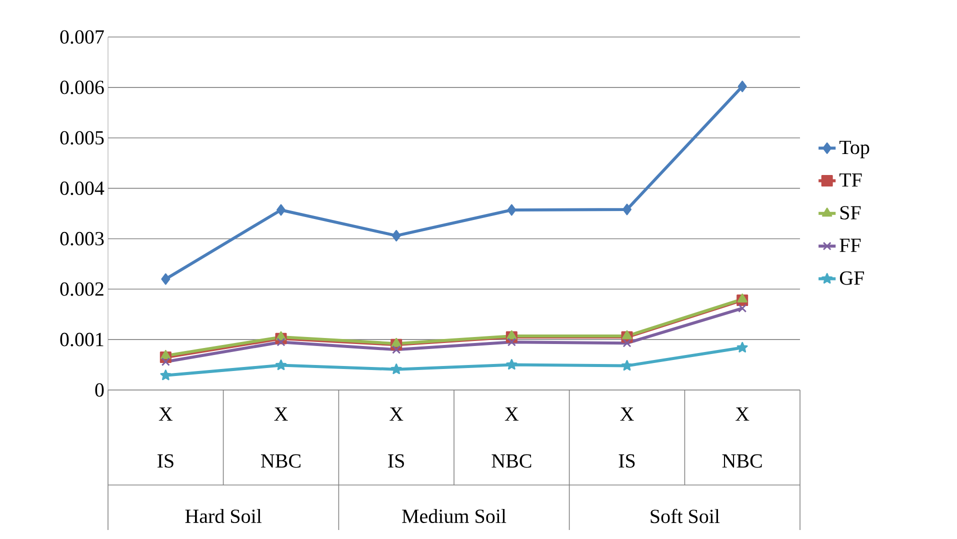 The image size is (957, 539). I want to click on y-tick-label: 0.006, so click(82, 87).